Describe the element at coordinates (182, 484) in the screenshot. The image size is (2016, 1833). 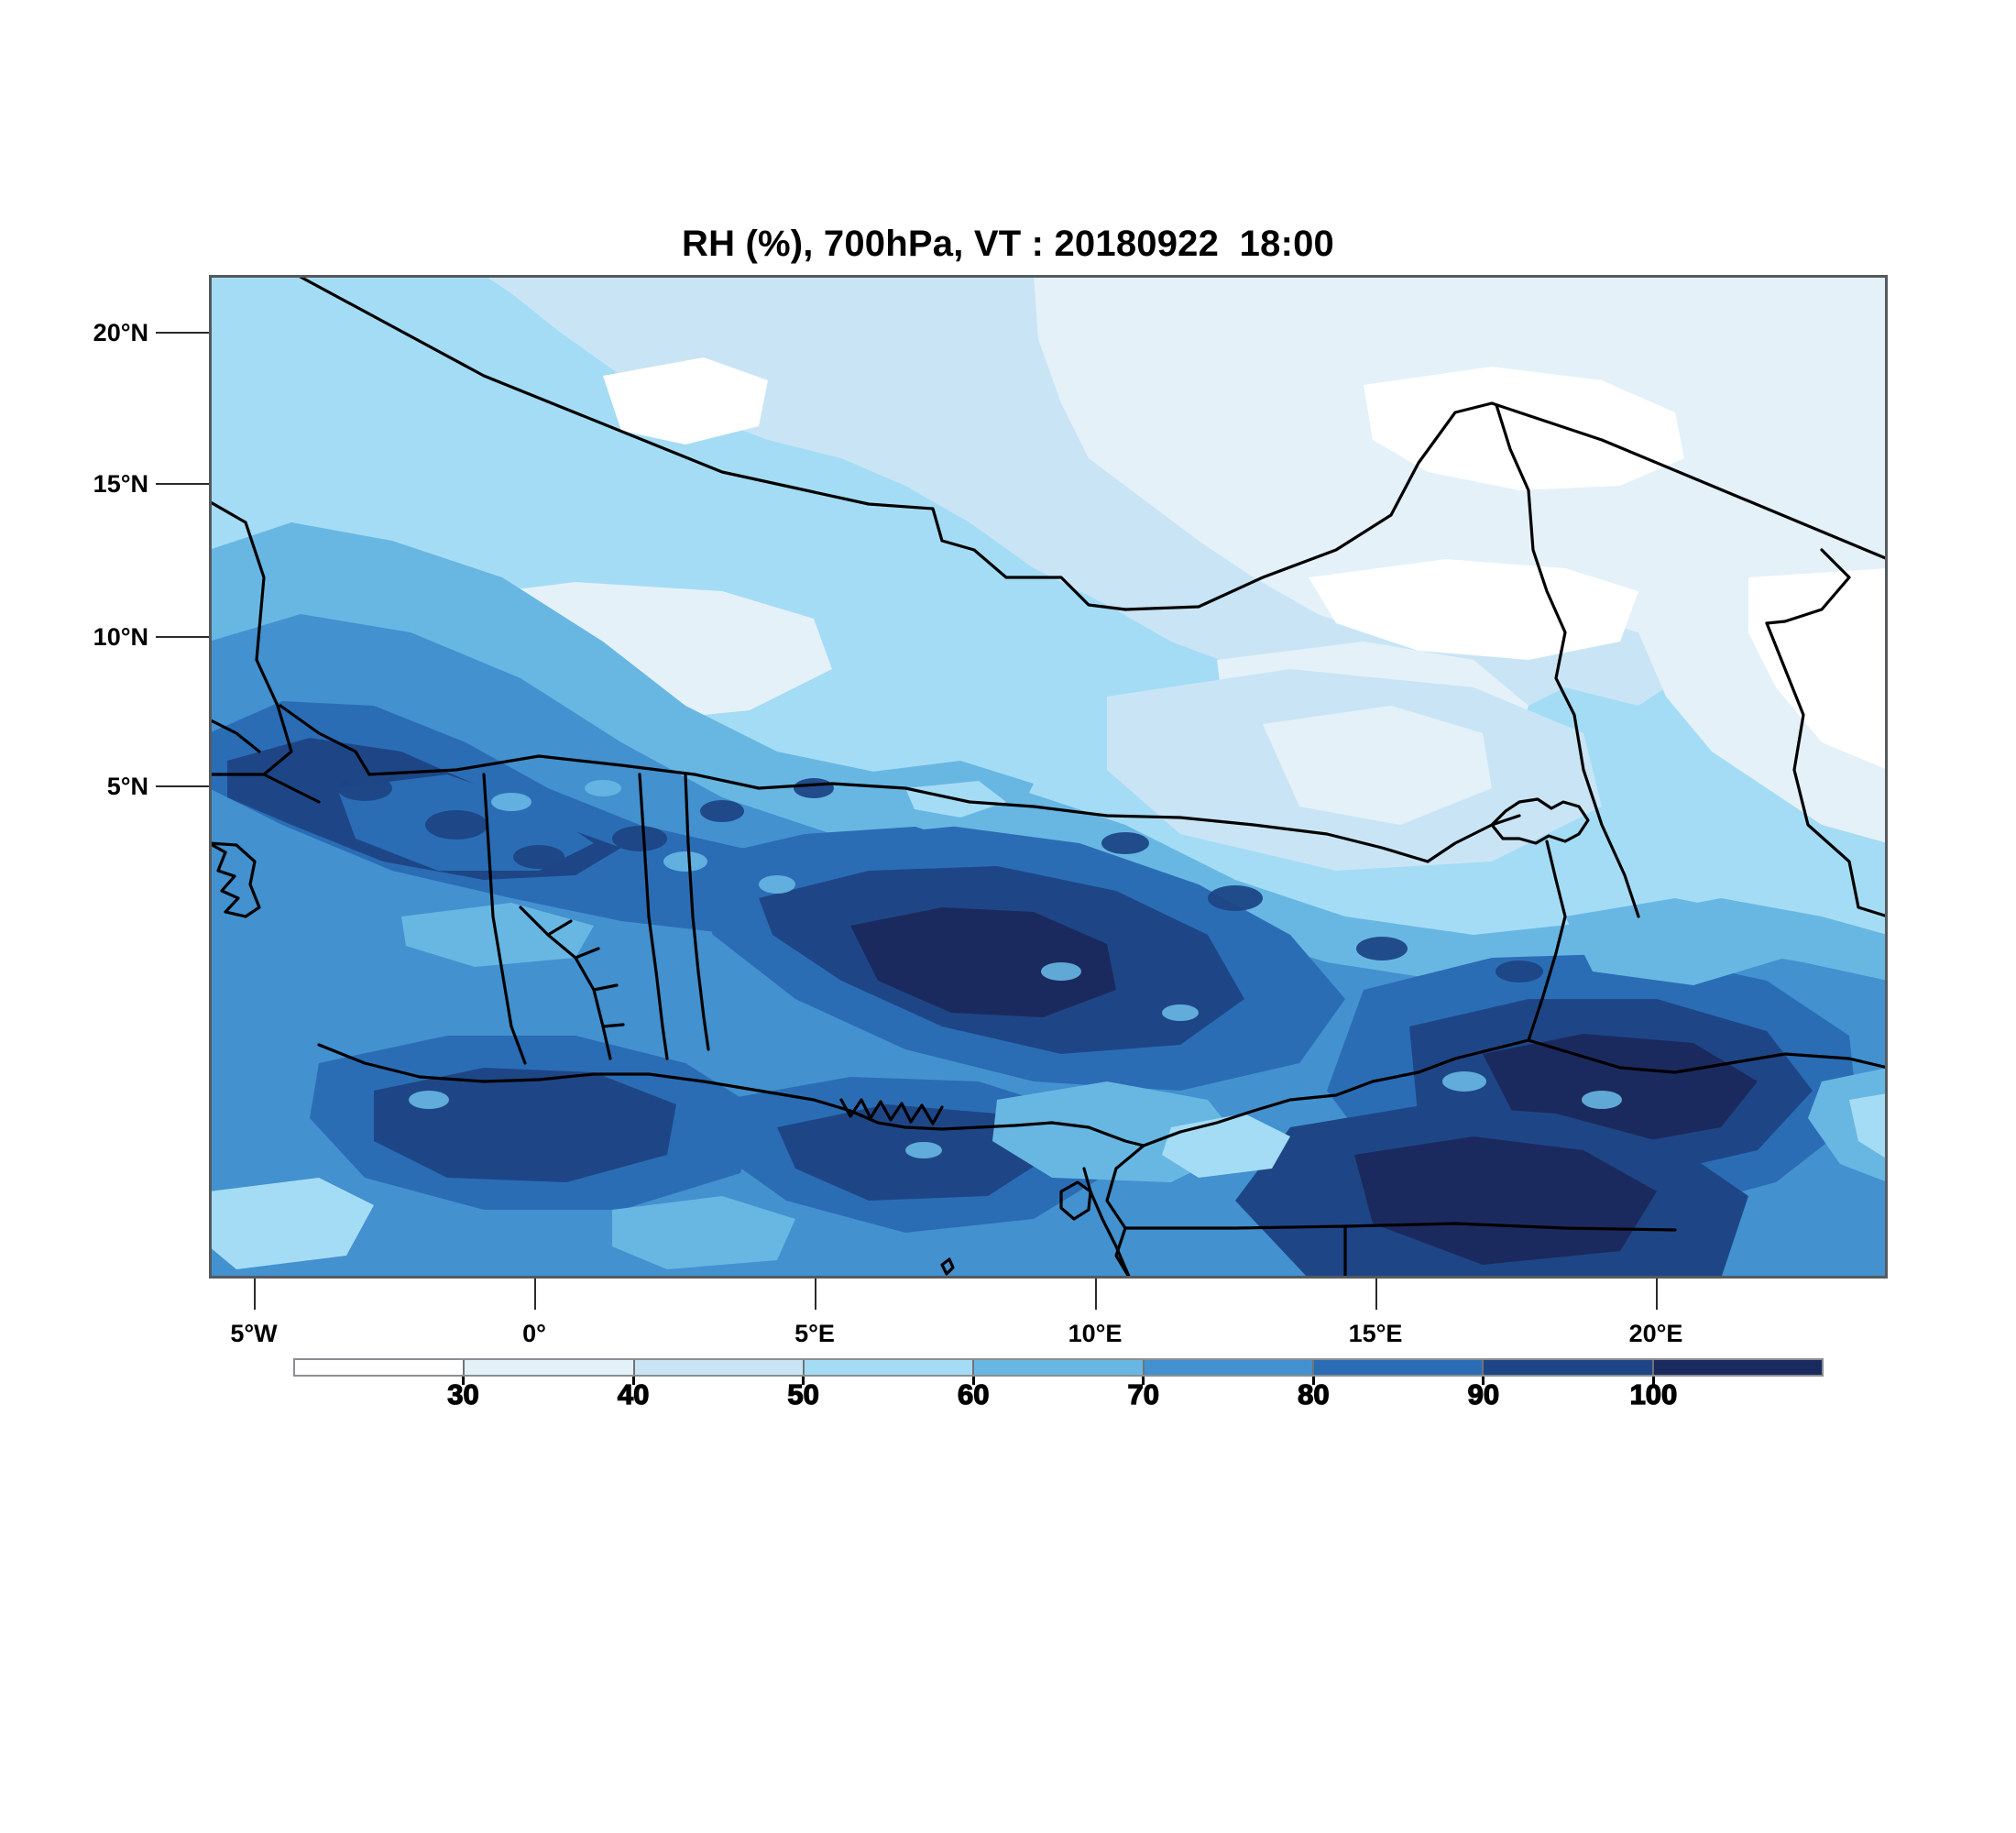
I see `lat-tick-15N` at that location.